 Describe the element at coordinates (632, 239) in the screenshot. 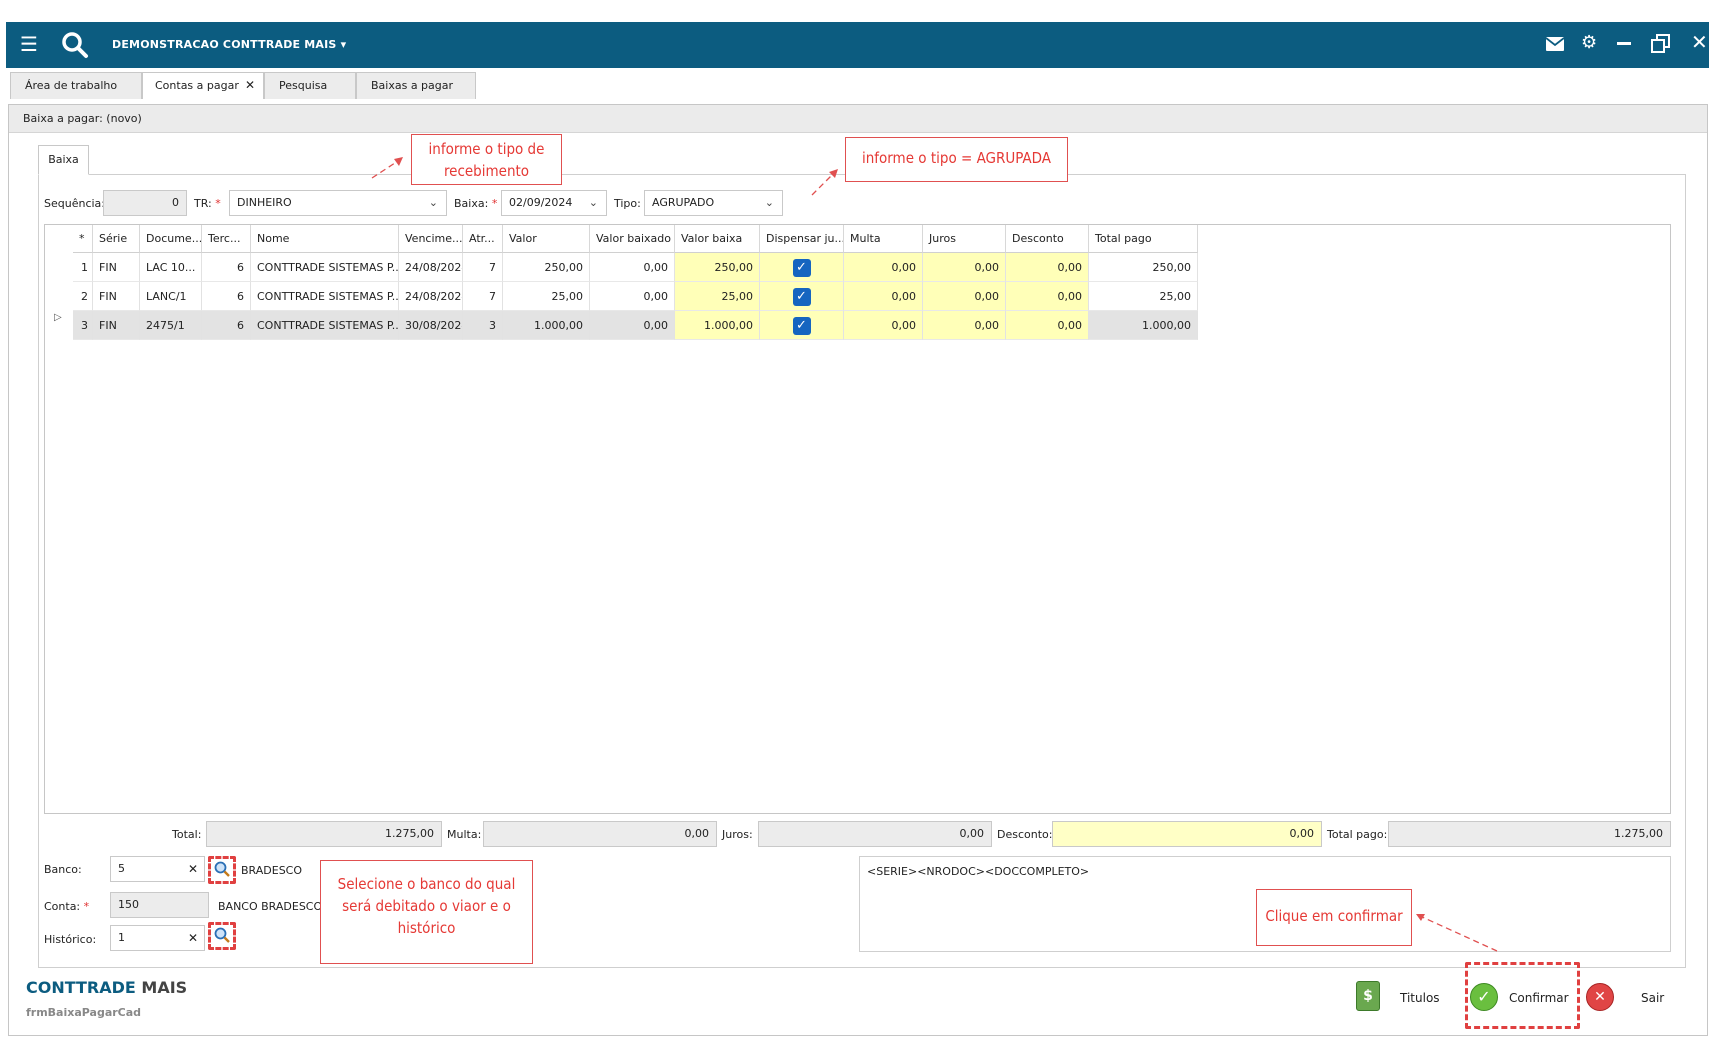

I see `col-header: Valor baixado` at that location.